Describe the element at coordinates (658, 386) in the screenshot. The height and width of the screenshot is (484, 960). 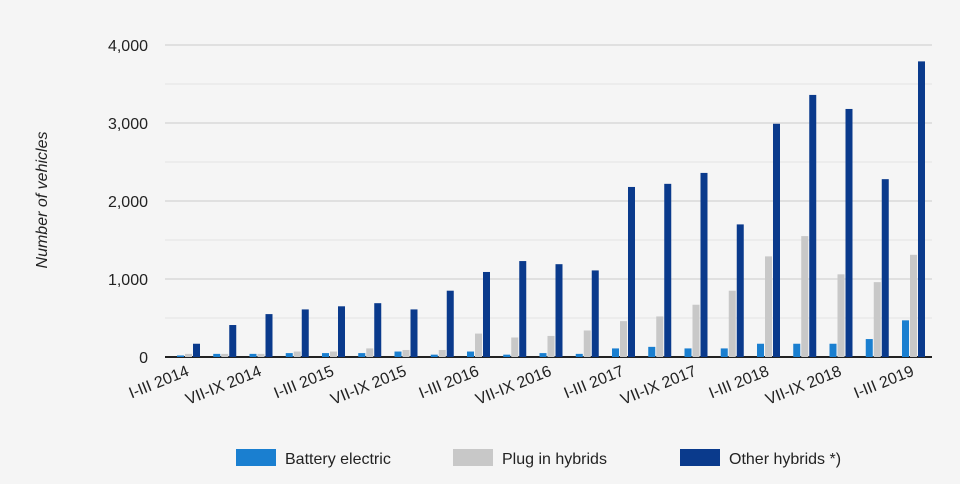
I see `x-tick-label: VII-IX 2017` at that location.